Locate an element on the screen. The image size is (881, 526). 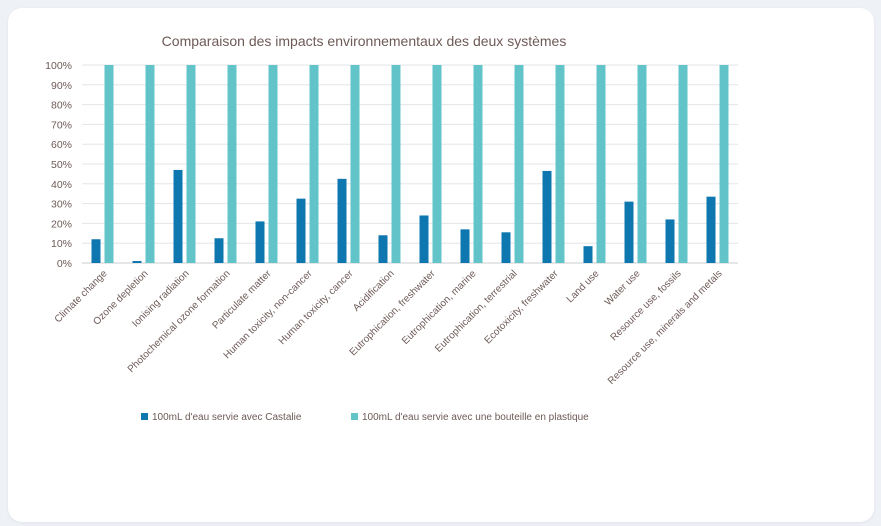
legend-swatch-plastique is located at coordinates (354, 416).